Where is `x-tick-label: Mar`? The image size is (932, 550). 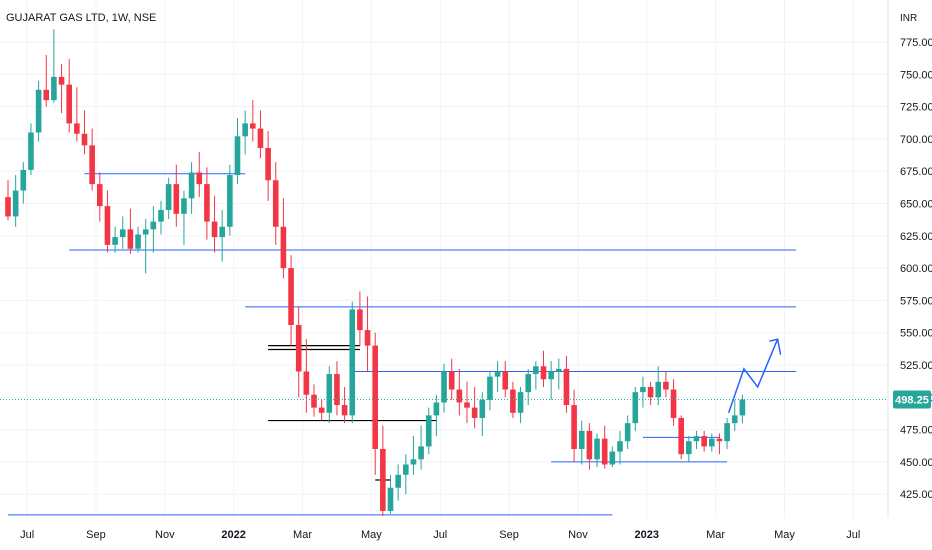 x-tick-label: Mar is located at coordinates (302, 535).